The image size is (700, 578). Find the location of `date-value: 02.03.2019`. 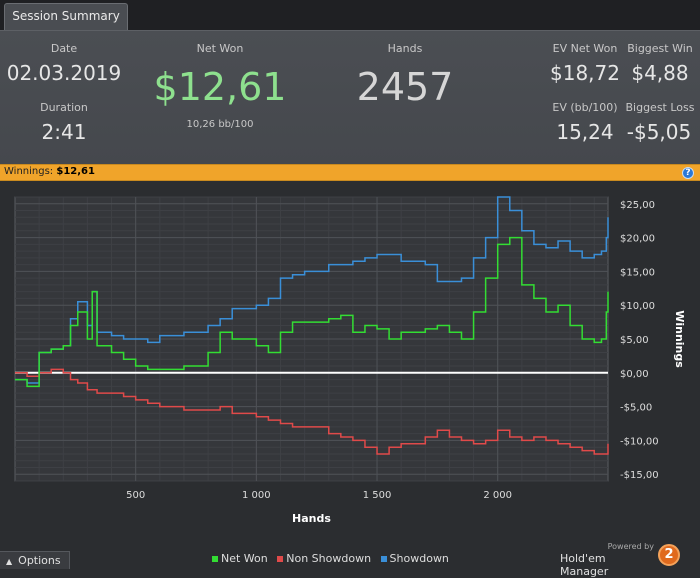

date-value: 02.03.2019 is located at coordinates (64, 73).